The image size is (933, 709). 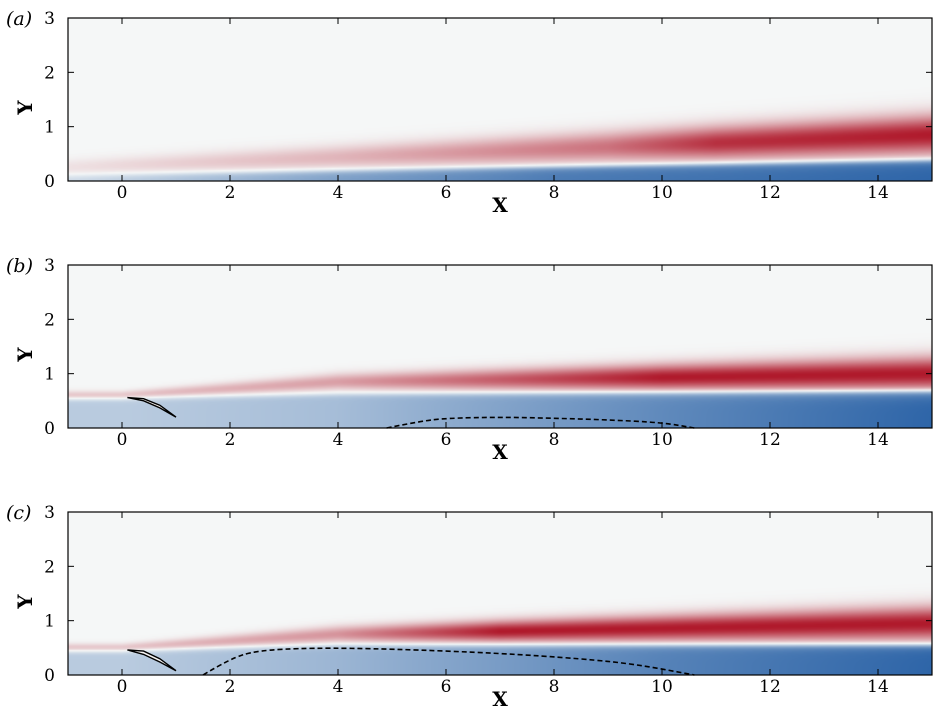 I want to click on panel-label: (a), so click(x=19, y=19).